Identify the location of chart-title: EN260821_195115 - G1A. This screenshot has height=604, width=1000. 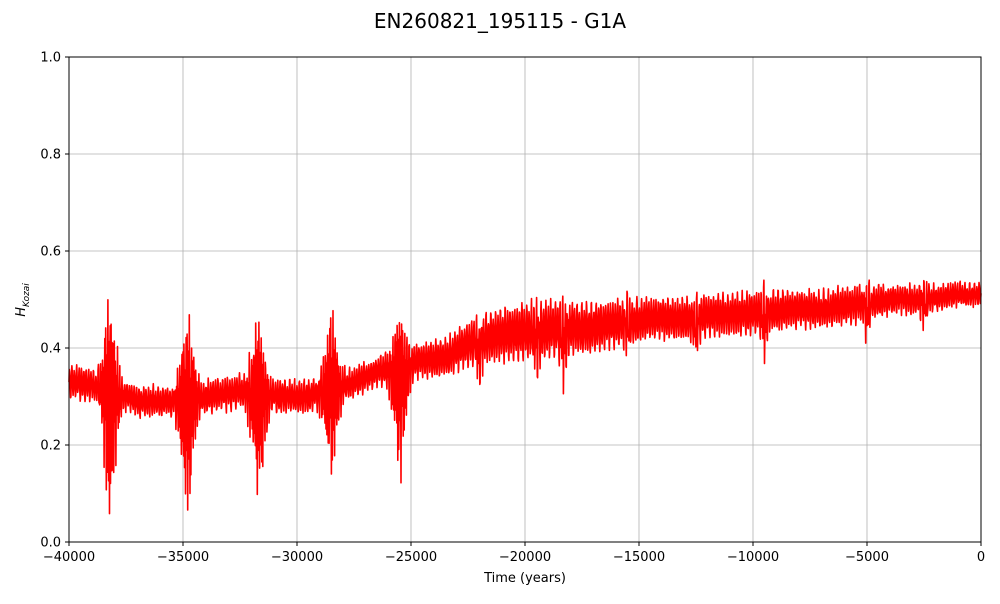
(500, 21).